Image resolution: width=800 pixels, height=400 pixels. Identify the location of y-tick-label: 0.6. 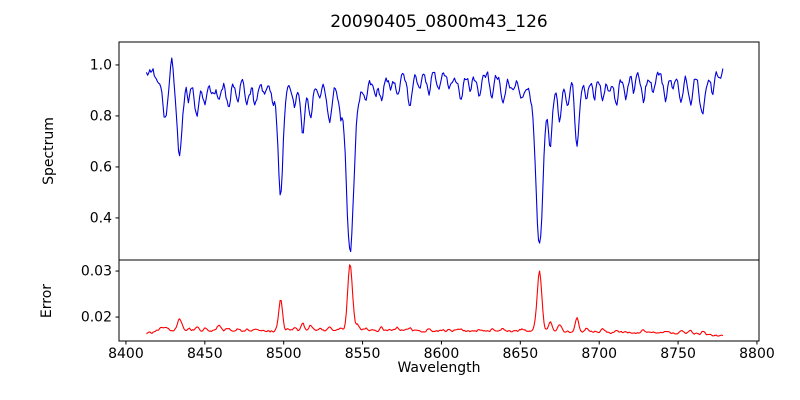
(101, 167).